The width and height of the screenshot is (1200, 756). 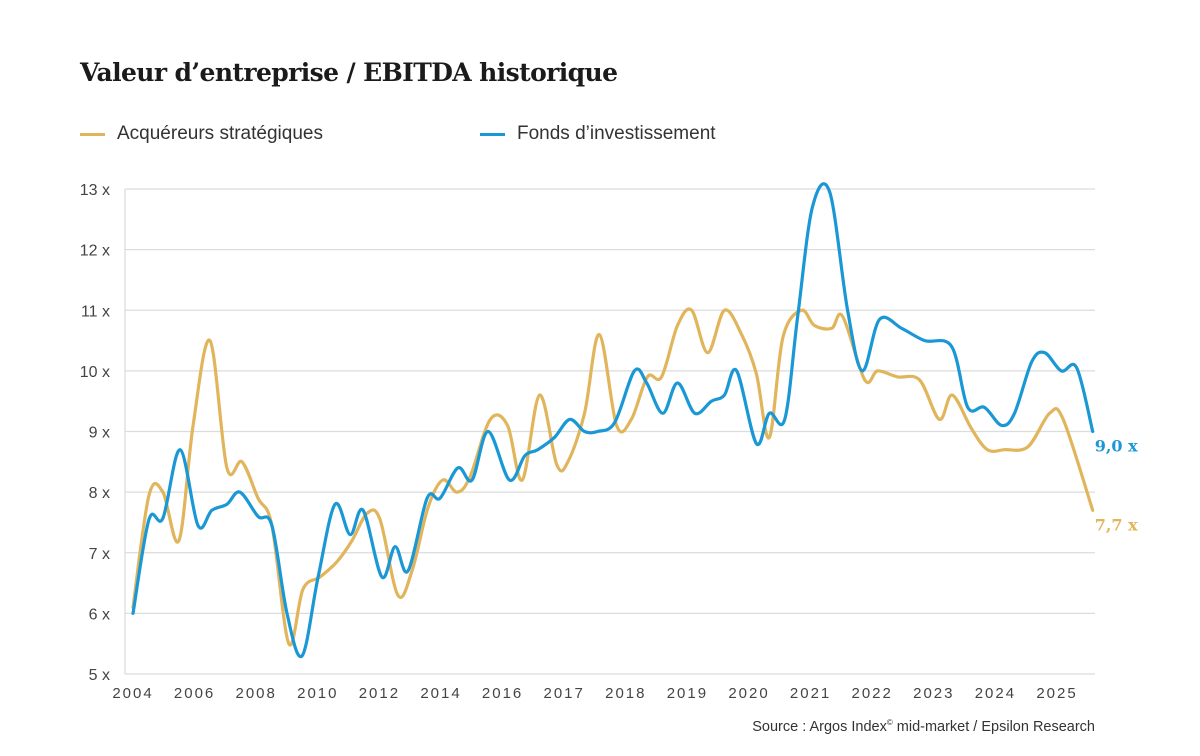 What do you see at coordinates (502, 693) in the screenshot?
I see `x-tick-label: 2016` at bounding box center [502, 693].